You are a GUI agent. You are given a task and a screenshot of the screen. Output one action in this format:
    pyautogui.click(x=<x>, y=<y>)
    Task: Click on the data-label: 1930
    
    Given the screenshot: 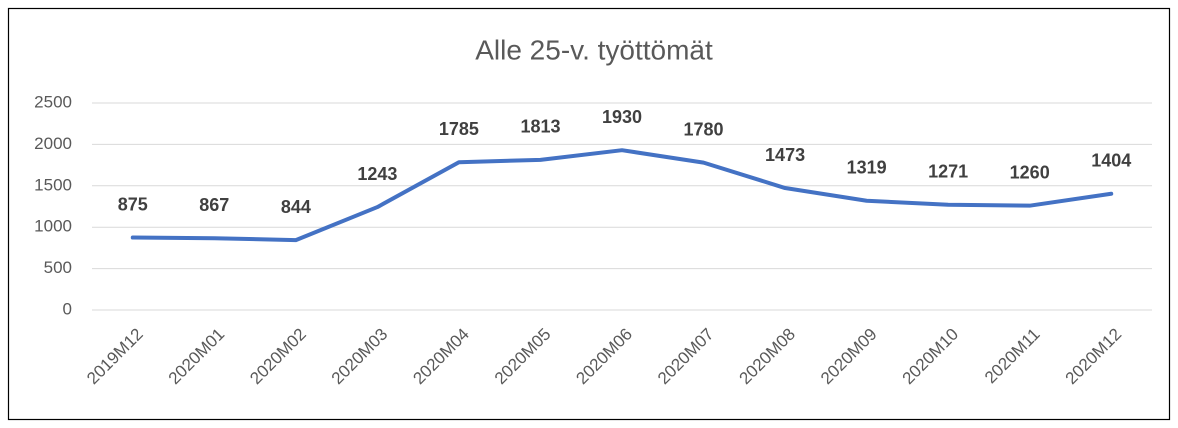 What is the action you would take?
    pyautogui.click(x=622, y=117)
    